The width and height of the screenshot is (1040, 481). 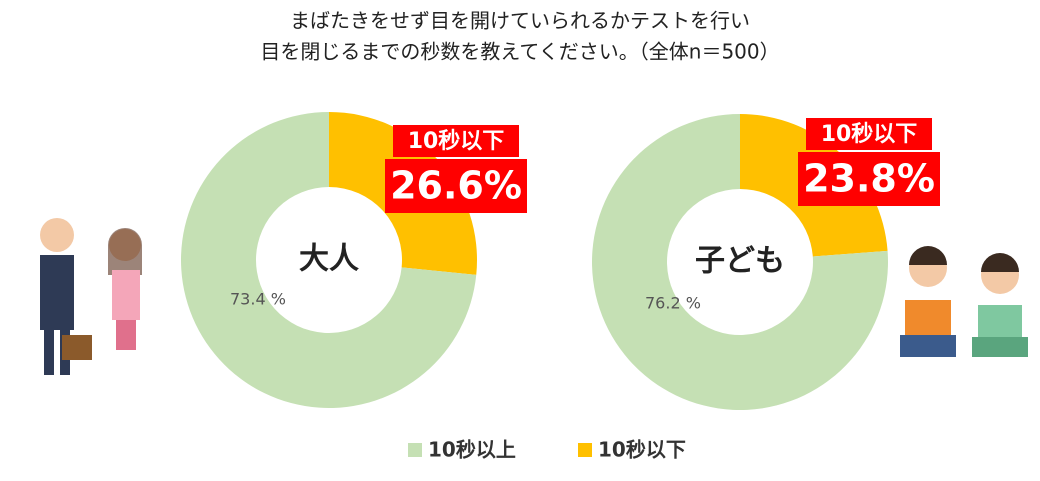 I want to click on legend-label: 10秒以上, so click(x=472, y=450).